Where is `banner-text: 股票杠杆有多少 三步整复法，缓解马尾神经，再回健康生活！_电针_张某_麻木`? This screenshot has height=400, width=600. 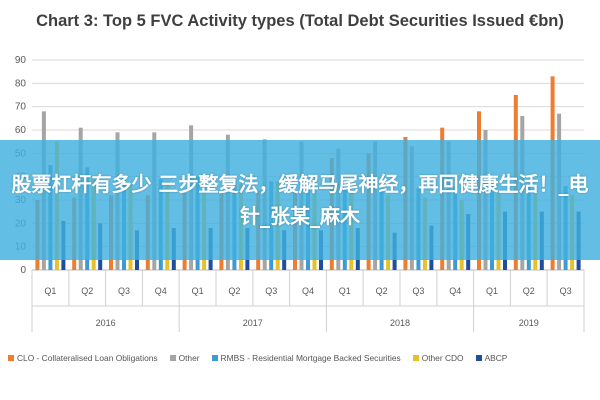 banner-text: 股票杠杆有多少 三步整复法，缓解马尾神经，再回健康生活！_电针_张某_麻木 is located at coordinates (300, 200).